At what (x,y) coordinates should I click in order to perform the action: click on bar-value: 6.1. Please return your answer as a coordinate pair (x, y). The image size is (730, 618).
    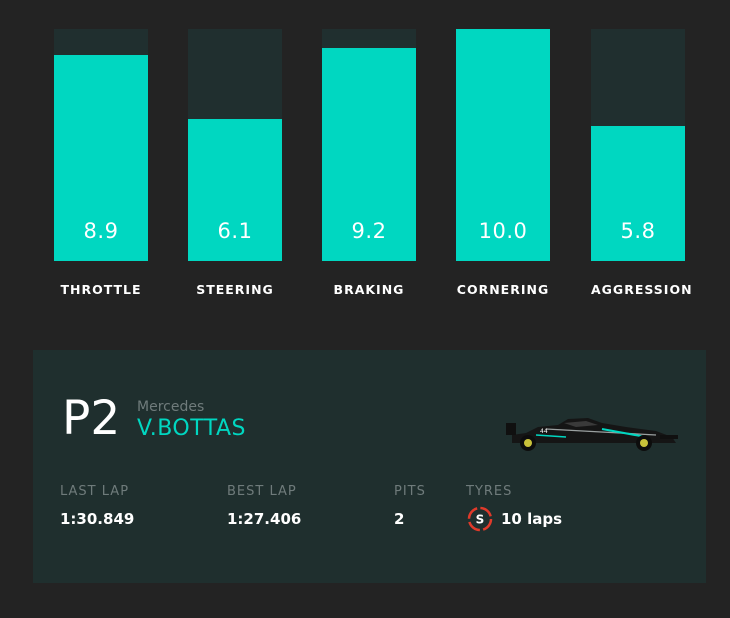
    Looking at the image, I should click on (235, 231).